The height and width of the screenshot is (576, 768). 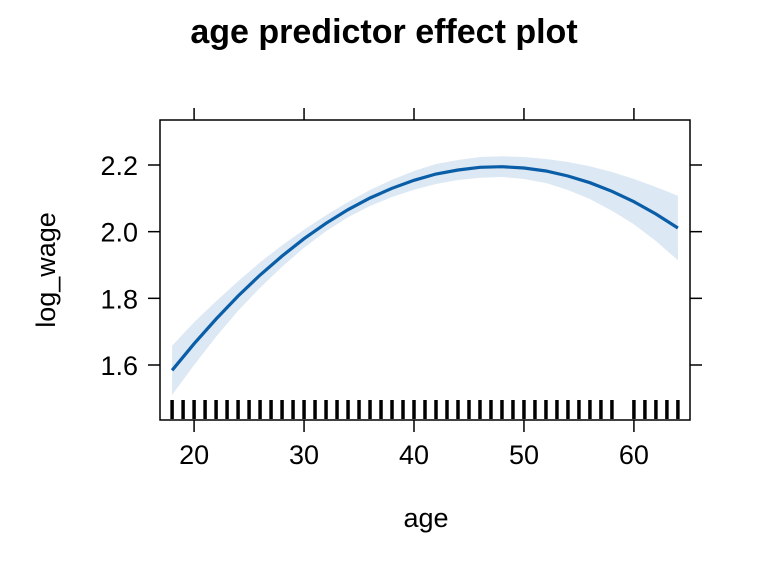 I want to click on x-tick-label: 20, so click(x=194, y=455).